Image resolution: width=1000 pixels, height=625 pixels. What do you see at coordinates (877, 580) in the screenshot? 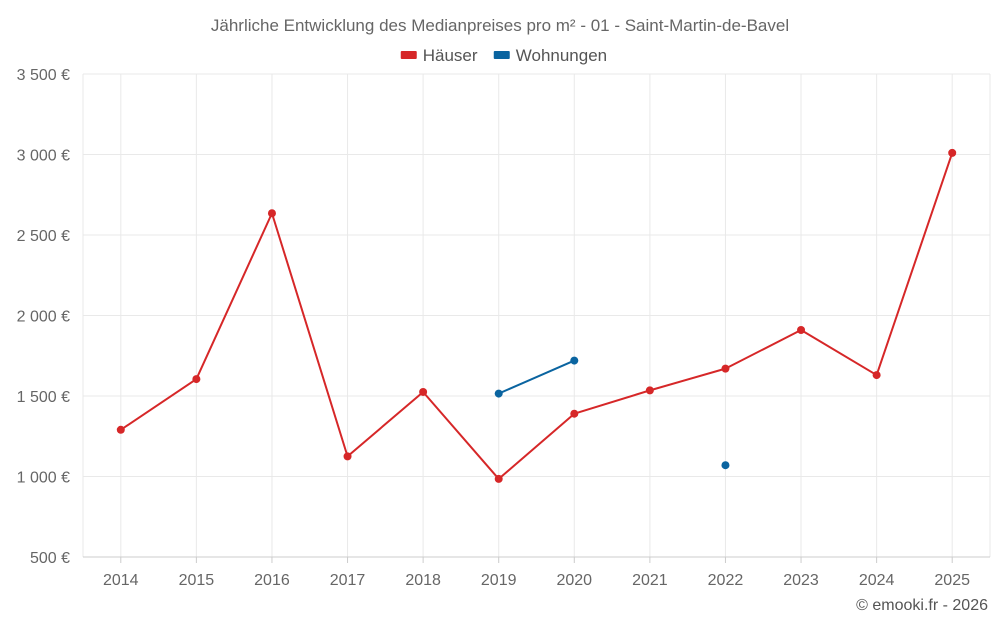
I see `x-tick-label: 2024` at bounding box center [877, 580].